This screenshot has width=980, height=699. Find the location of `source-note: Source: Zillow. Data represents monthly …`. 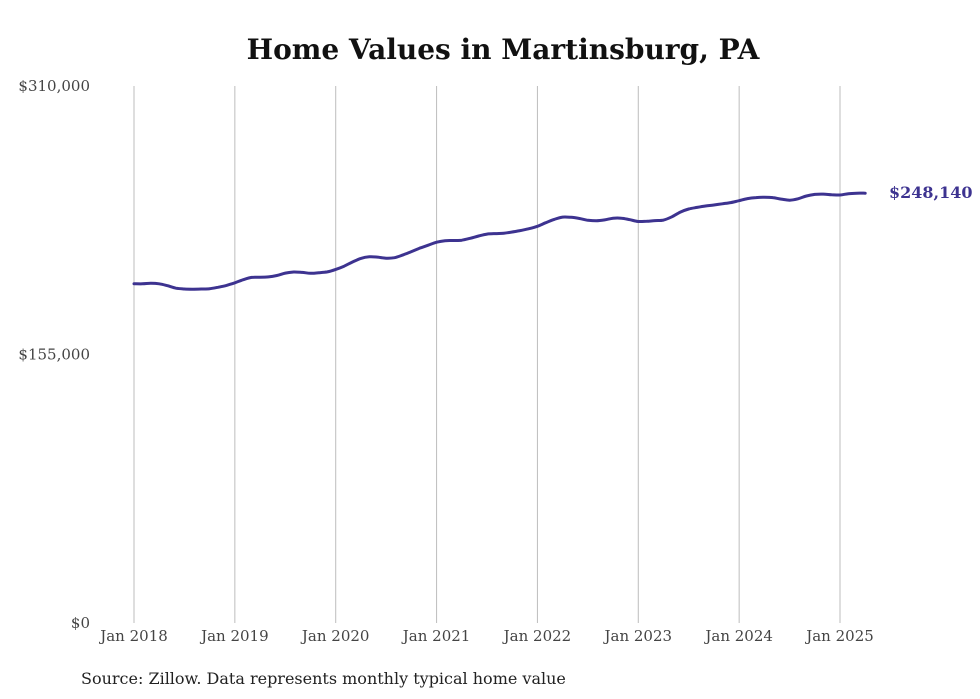

source-note: Source: Zillow. Data represents monthly … is located at coordinates (323, 678).